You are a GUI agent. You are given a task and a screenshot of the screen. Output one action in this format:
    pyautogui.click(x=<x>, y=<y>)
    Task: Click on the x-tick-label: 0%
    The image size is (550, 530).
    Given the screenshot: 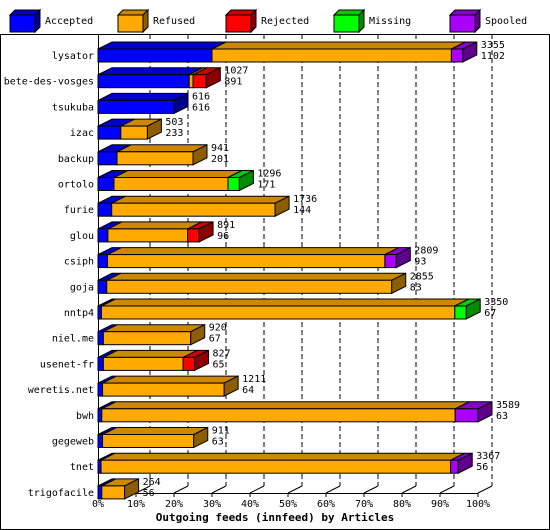 What is the action you would take?
    pyautogui.click(x=98, y=504)
    